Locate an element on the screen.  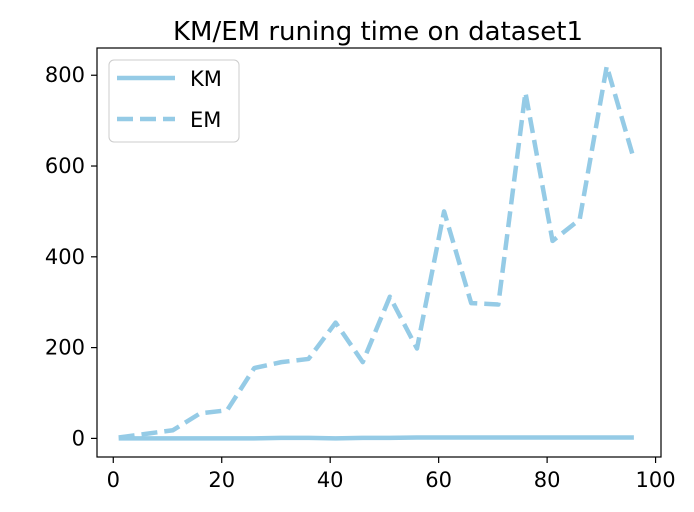
legend-km-label: KM is located at coordinates (206, 79).